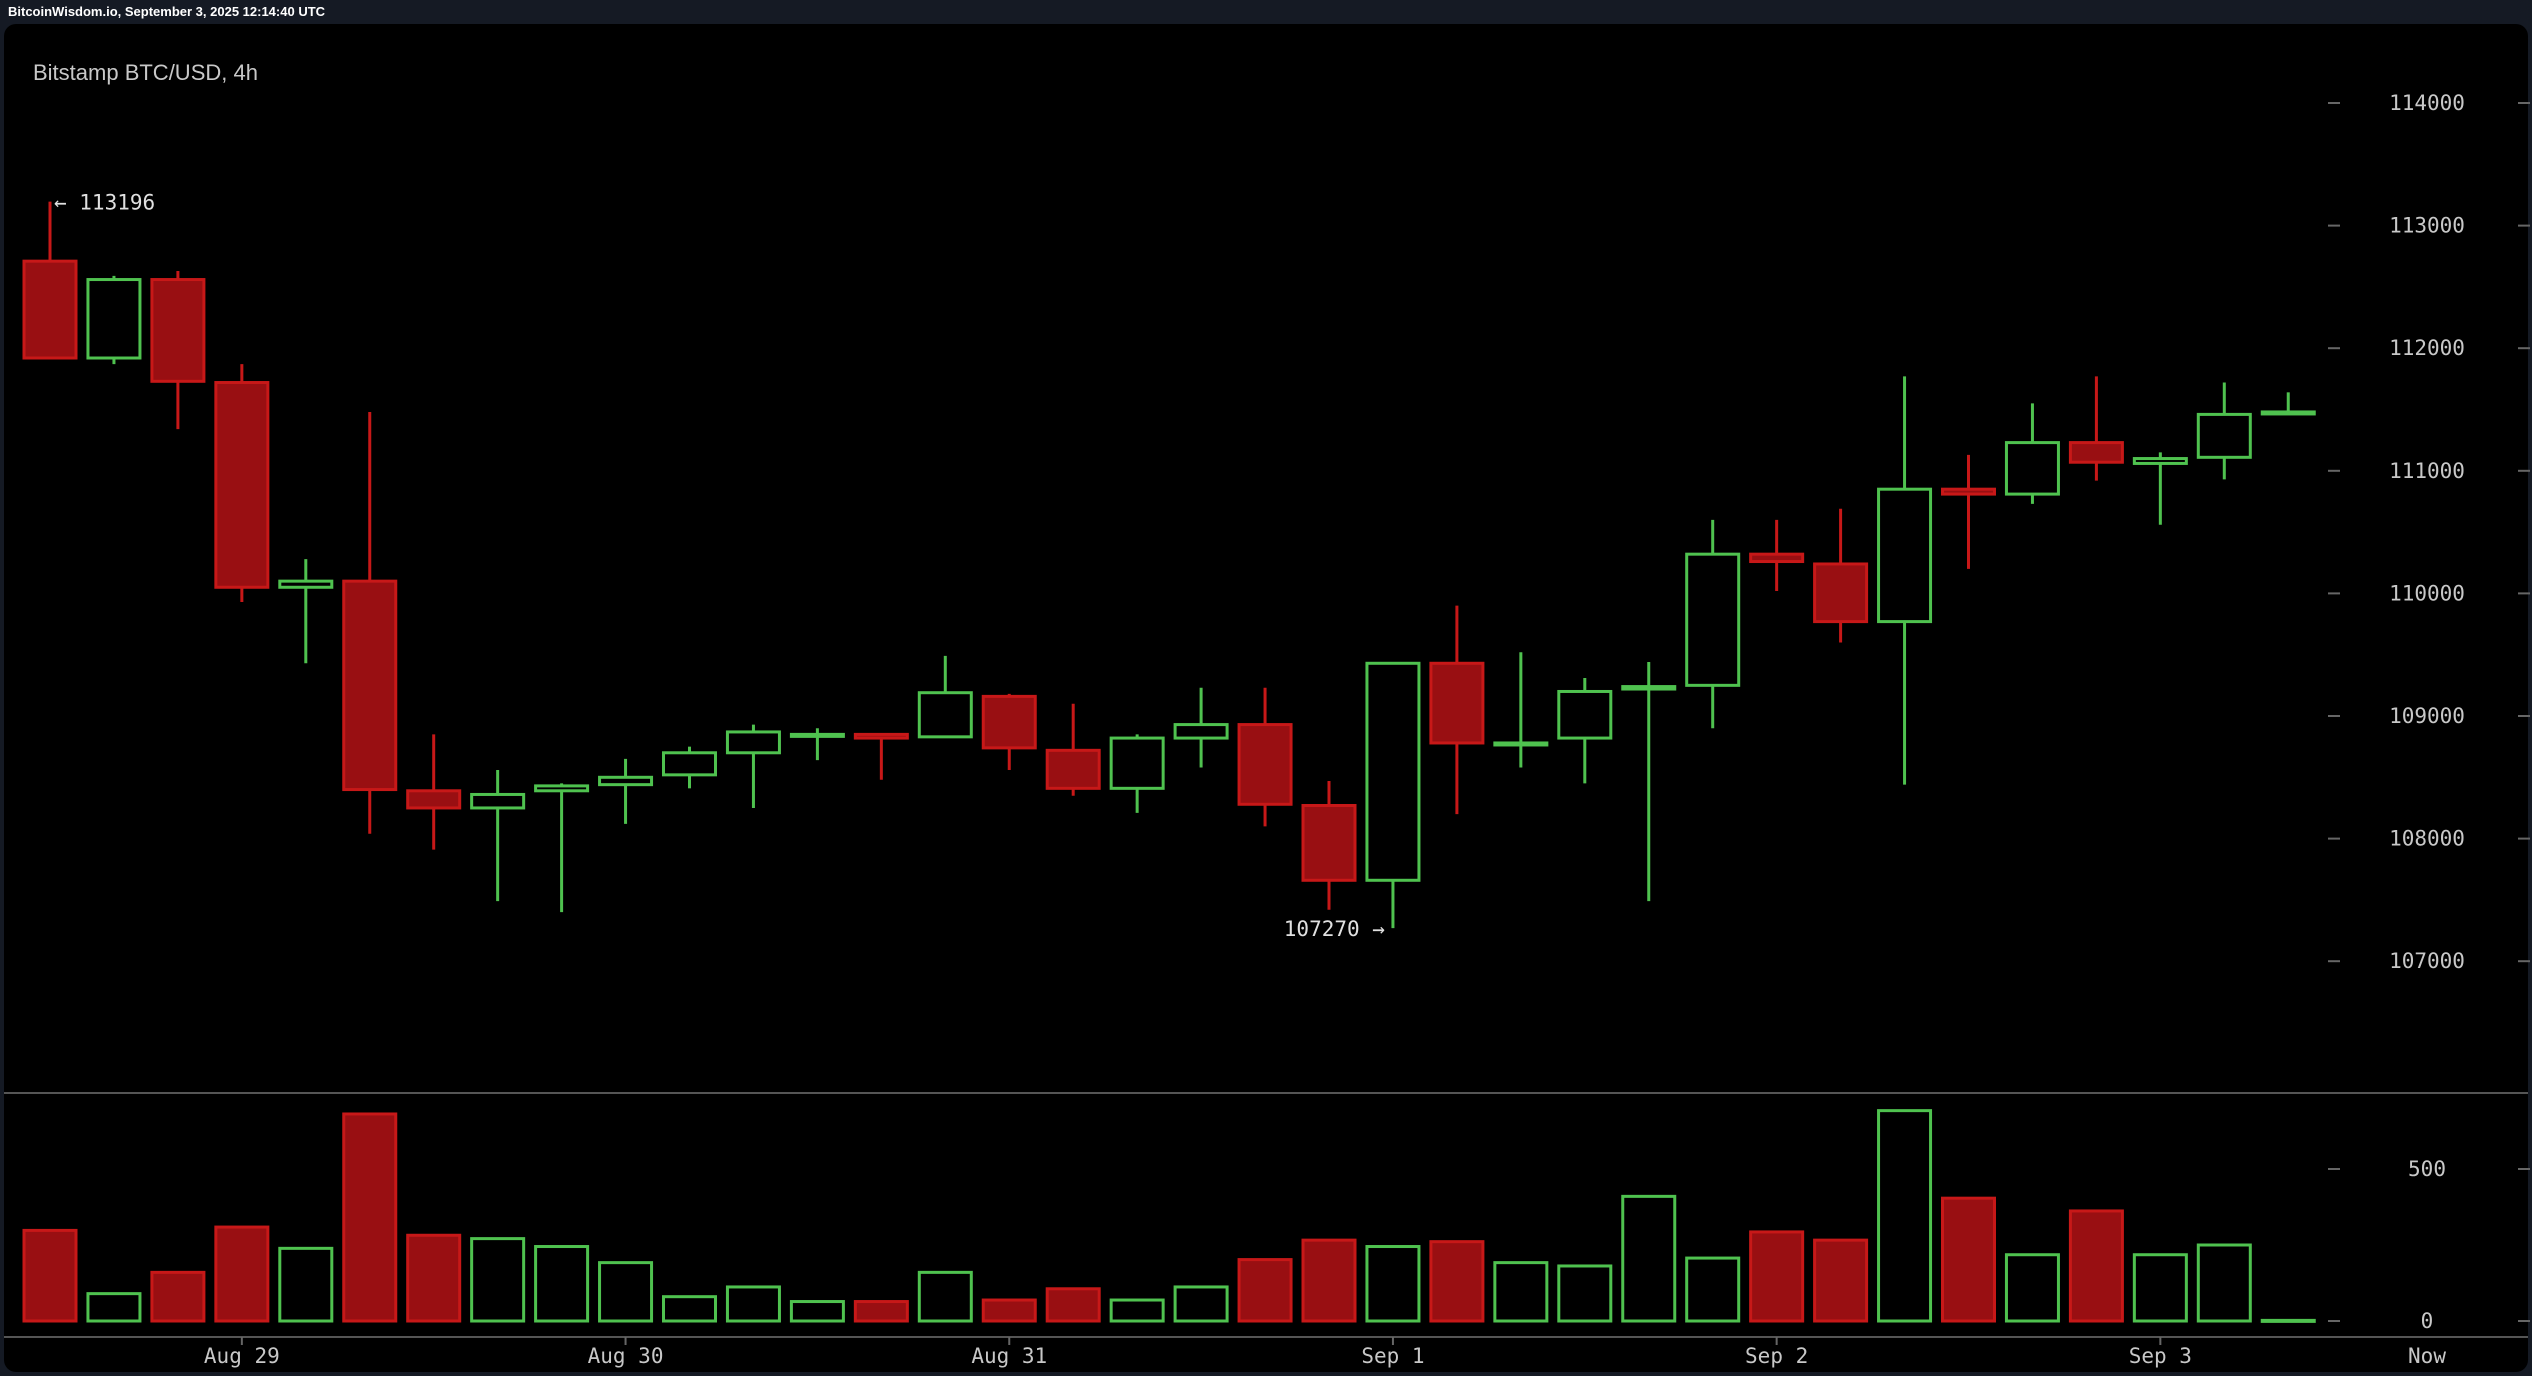 The image size is (2532, 1376). What do you see at coordinates (2427, 1356) in the screenshot?
I see `now-label: Now` at bounding box center [2427, 1356].